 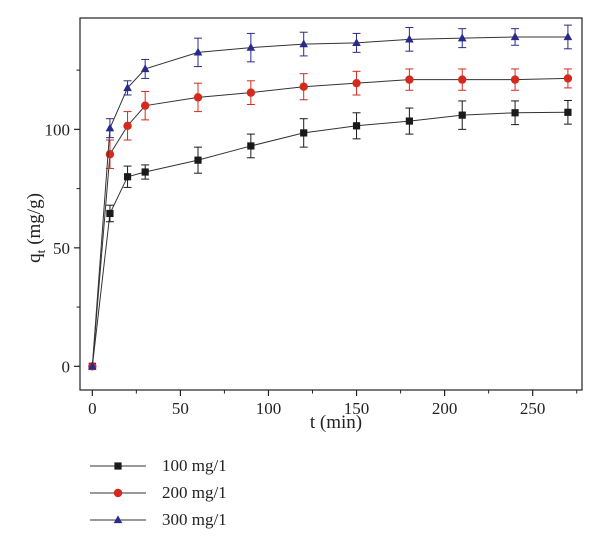 I want to click on legend-item-100: 100 mg/1, so click(x=157, y=465).